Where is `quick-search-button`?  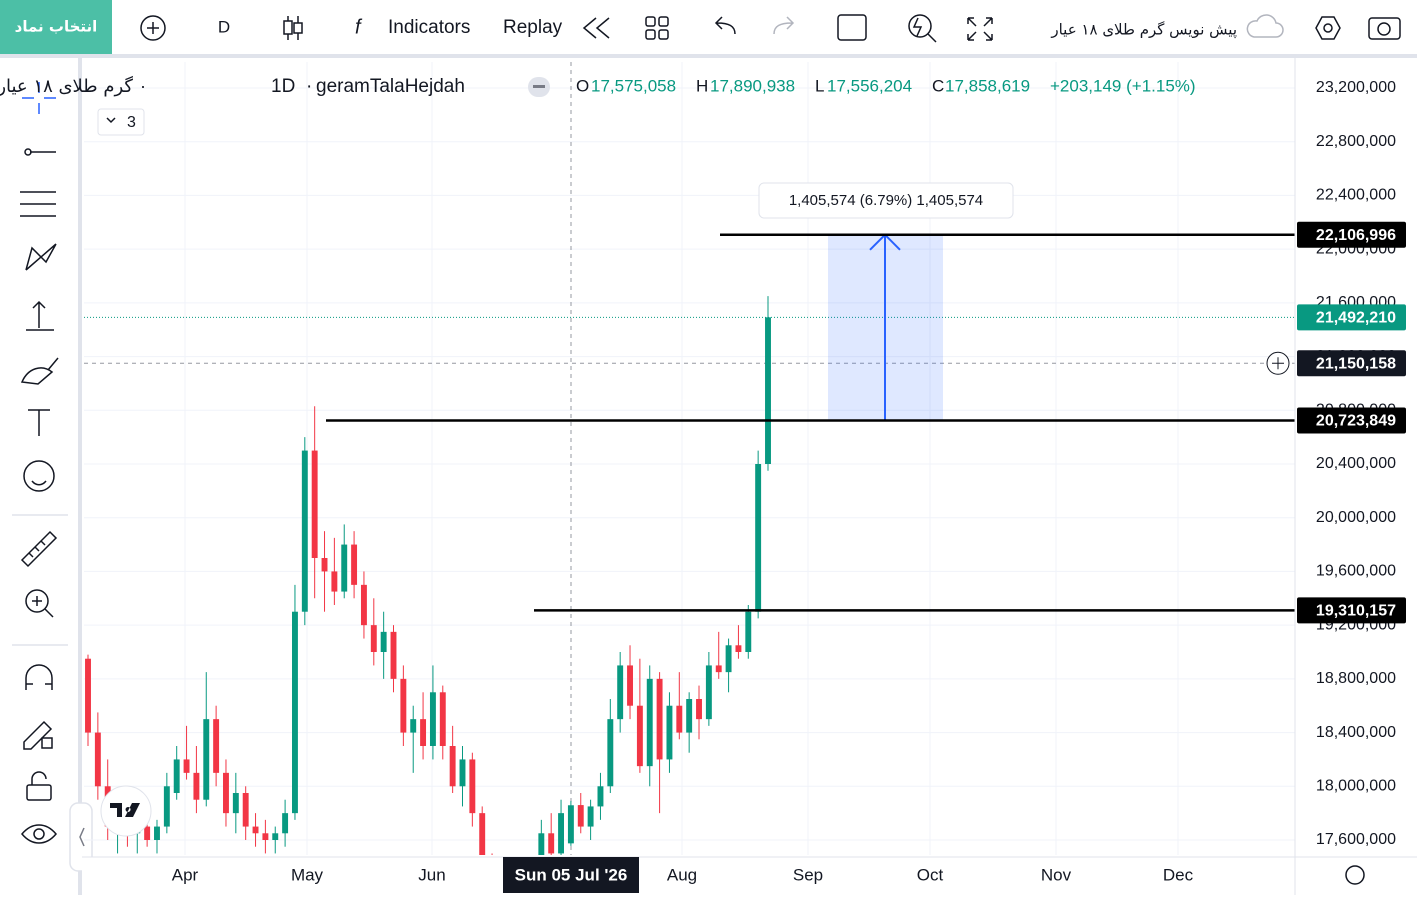 quick-search-button is located at coordinates (920, 26).